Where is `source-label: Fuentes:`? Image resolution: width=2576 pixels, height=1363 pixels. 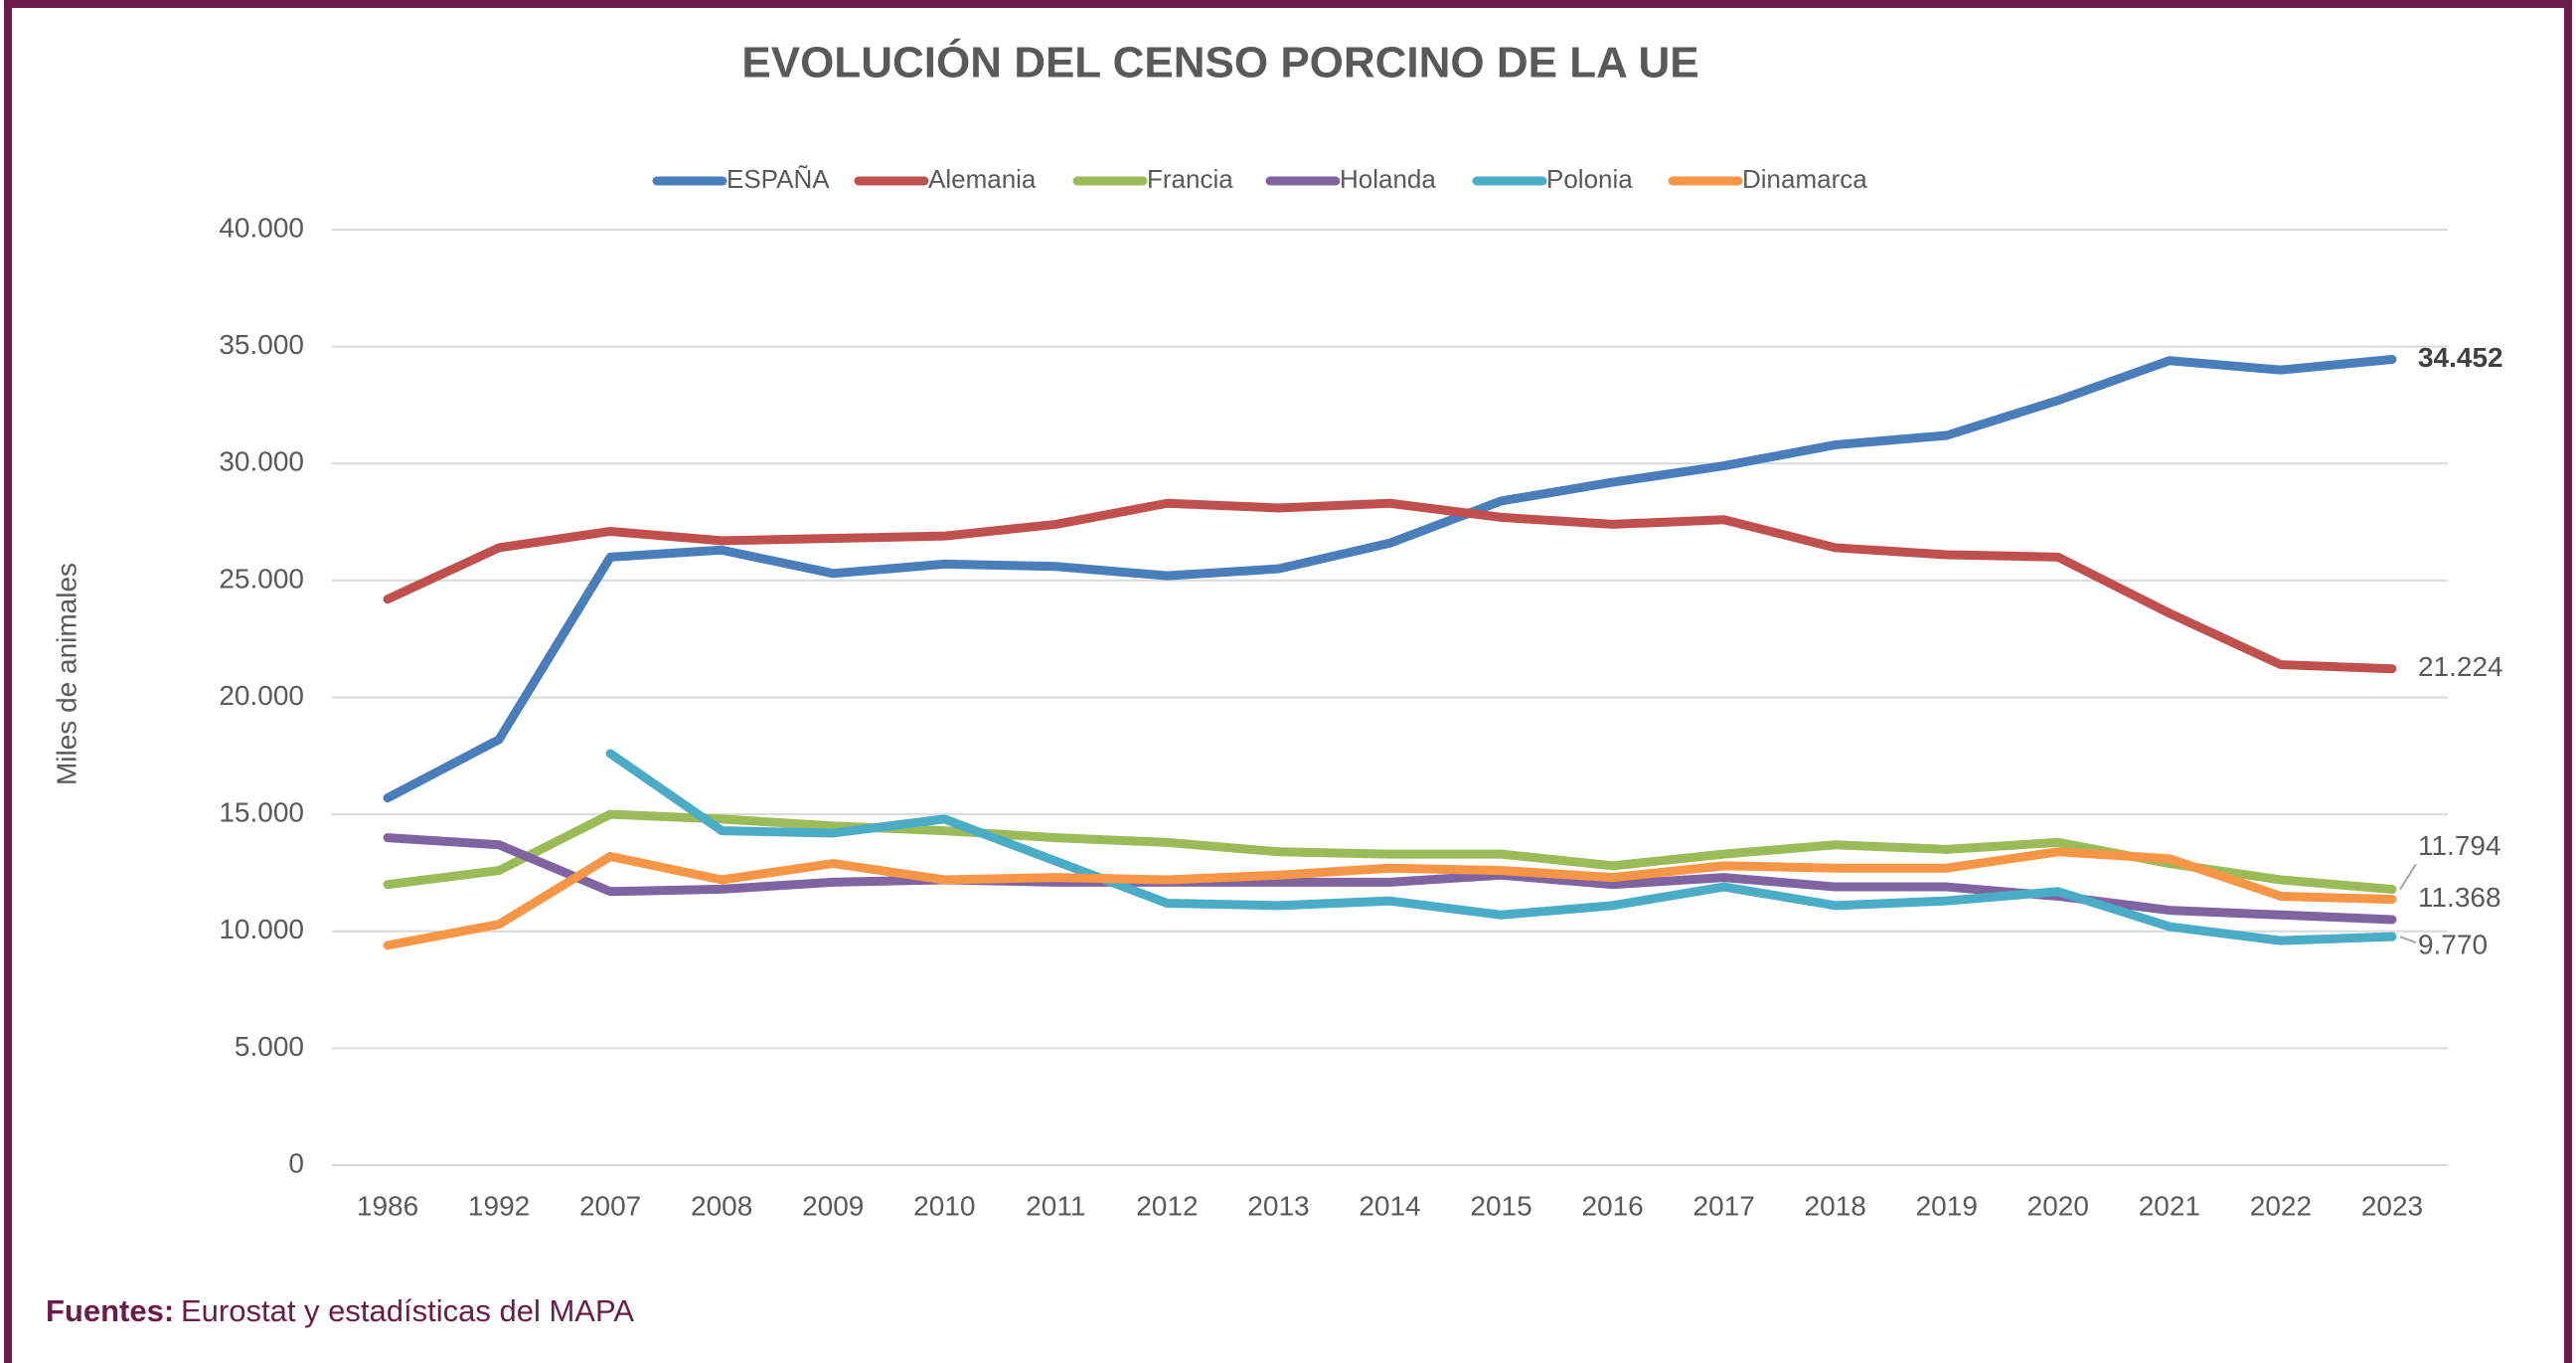 source-label: Fuentes: is located at coordinates (110, 1310).